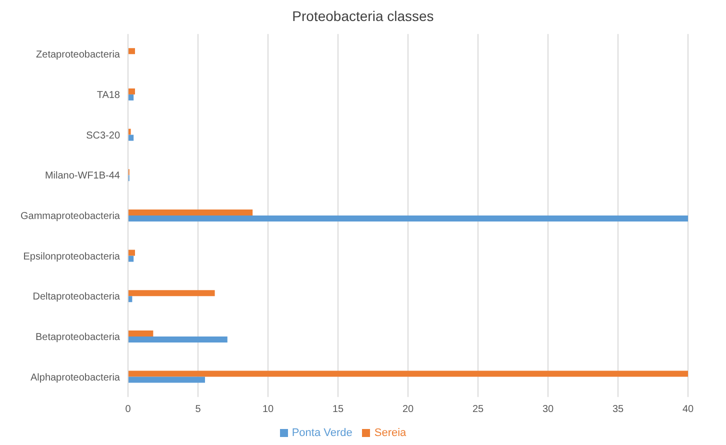 The width and height of the screenshot is (726, 445). I want to click on legend-label: Sereia, so click(390, 433).